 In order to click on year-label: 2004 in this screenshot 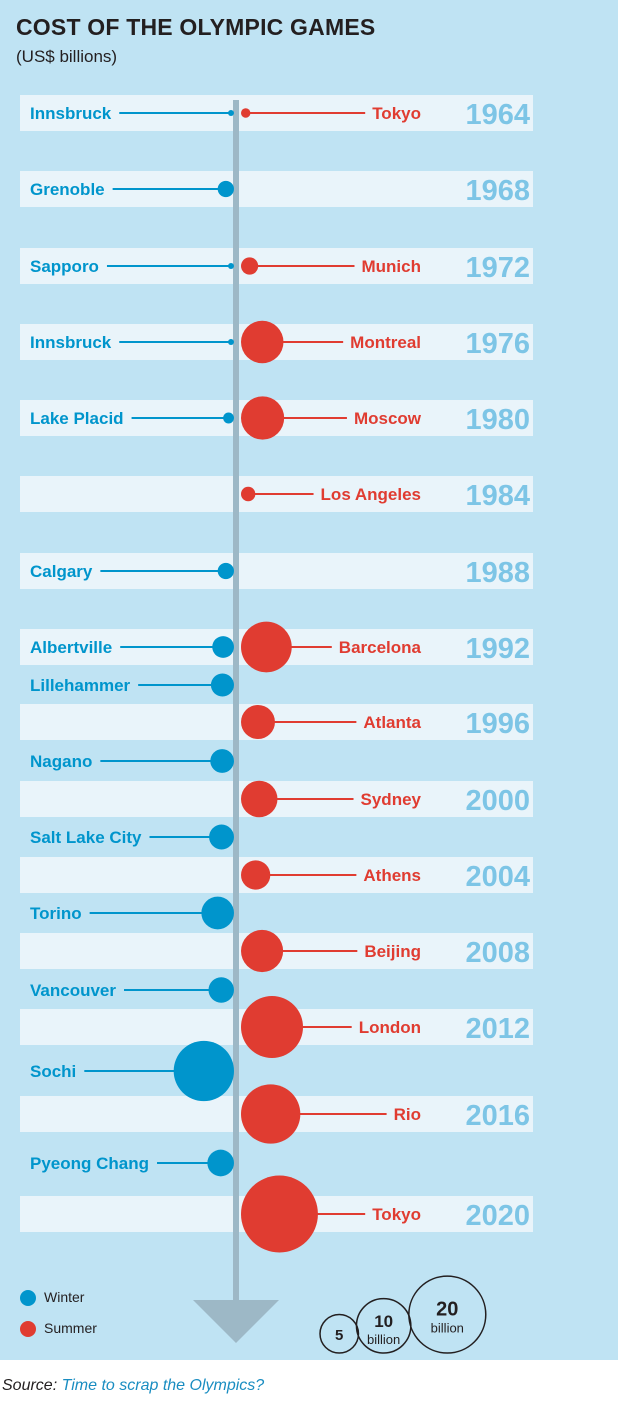, I will do `click(497, 877)`.